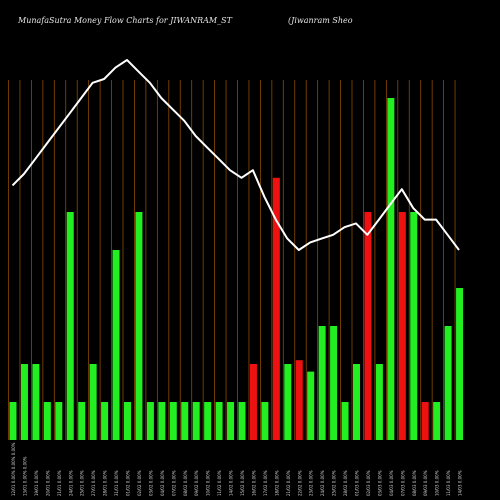 The width and height of the screenshot is (500, 500). What do you see at coordinates (288, 483) in the screenshot?
I see `x-tick-label: 21/02 0.00%` at bounding box center [288, 483].